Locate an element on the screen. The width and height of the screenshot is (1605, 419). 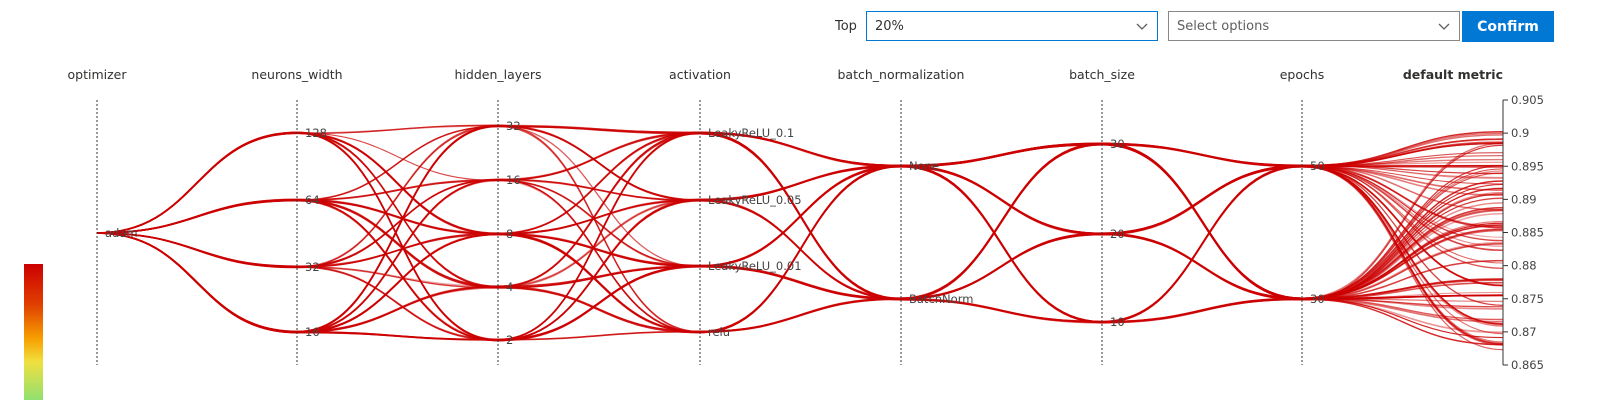
tick-label: 0.875 is located at coordinates (1527, 299).